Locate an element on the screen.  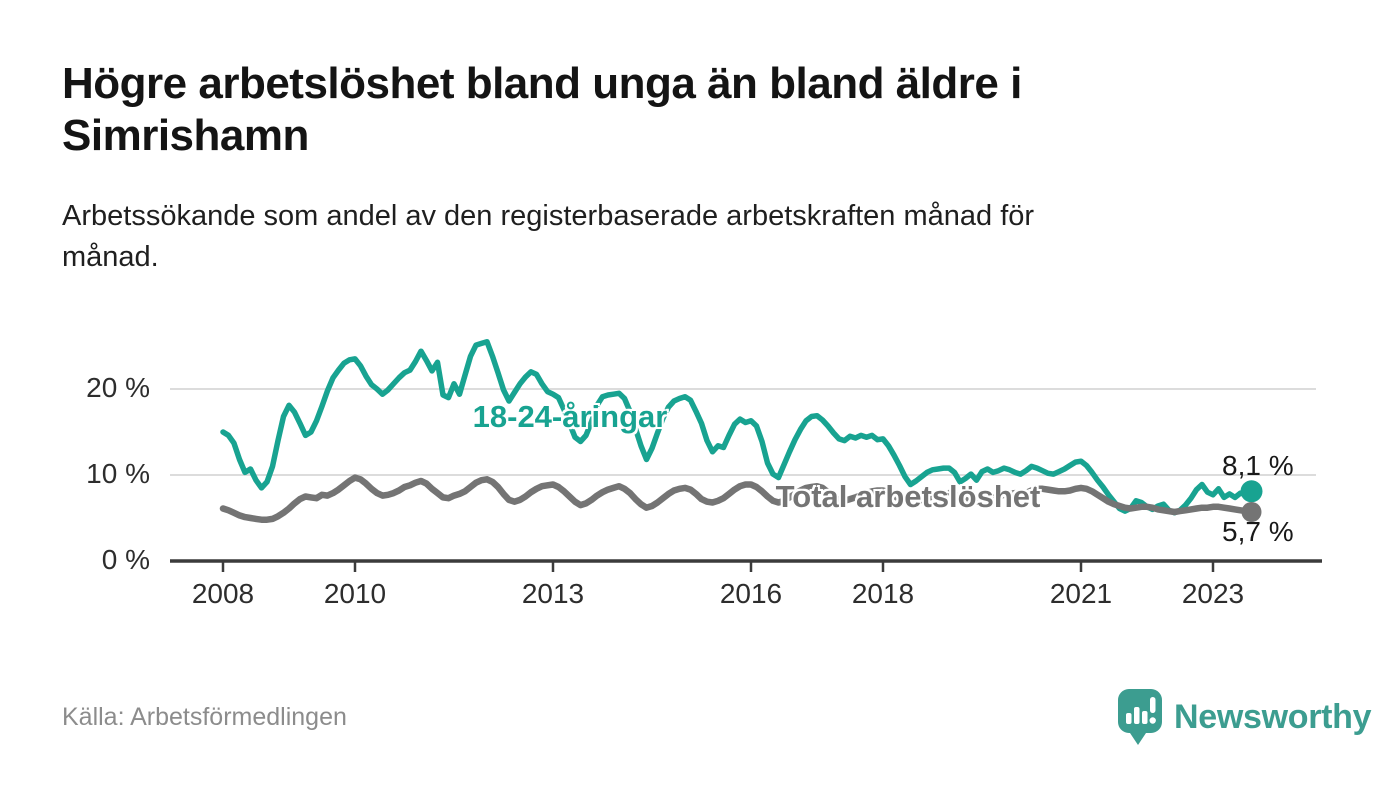
brand-logo: Newsworthy is located at coordinates (1244, 717).